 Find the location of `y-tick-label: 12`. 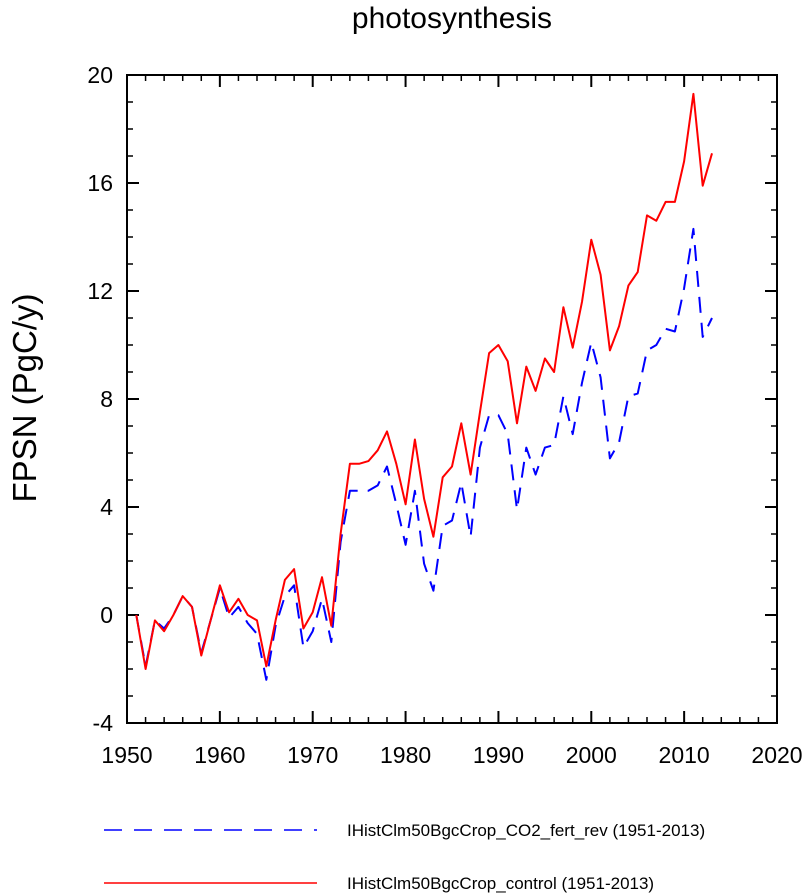

y-tick-label: 12 is located at coordinates (100, 291).